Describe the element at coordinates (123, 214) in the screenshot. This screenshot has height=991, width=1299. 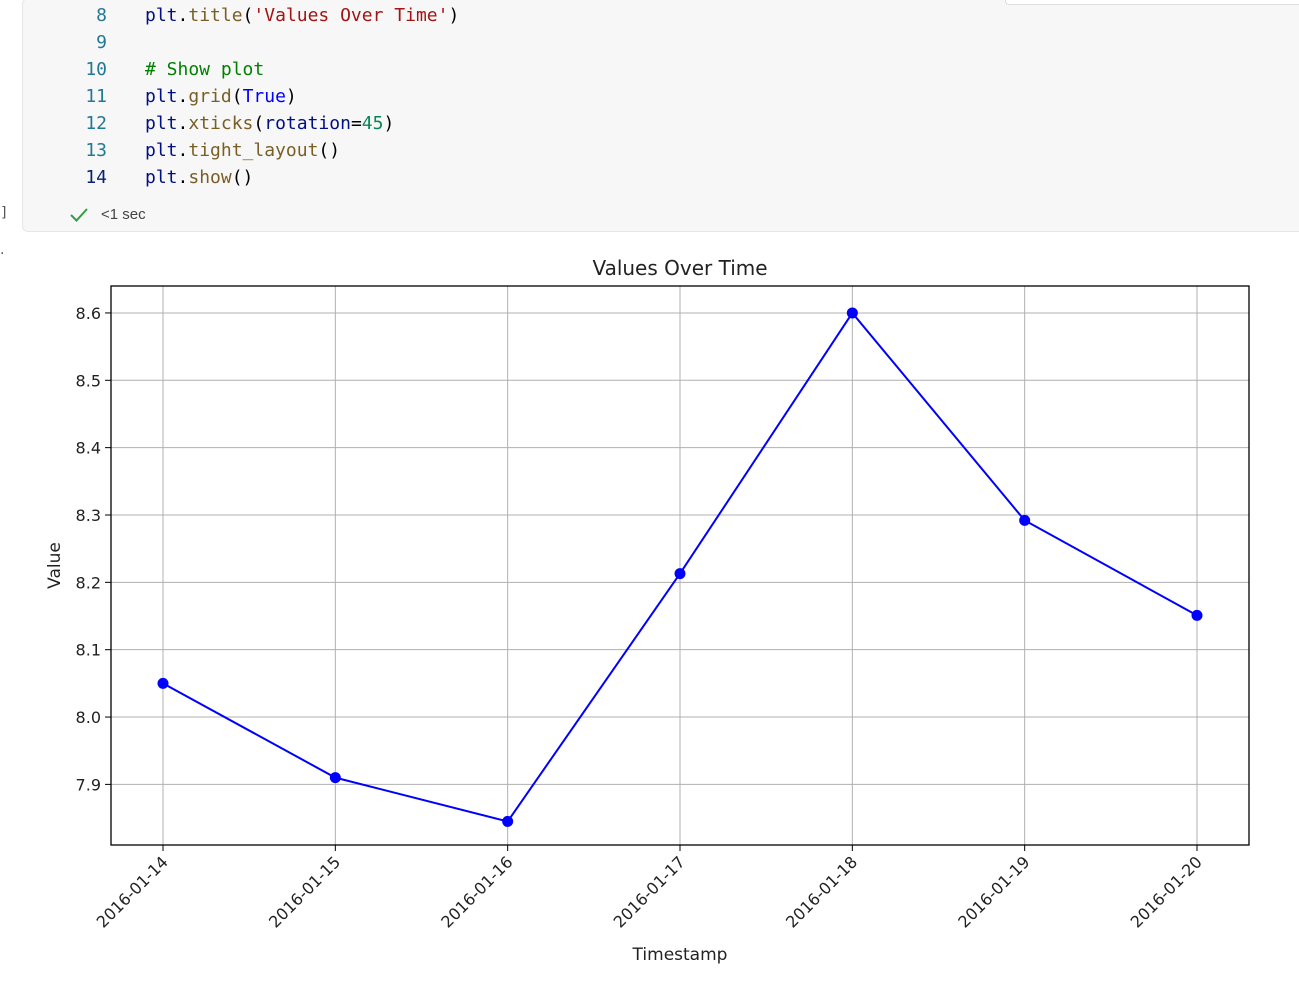
I see `execution-time: <1 sec` at that location.